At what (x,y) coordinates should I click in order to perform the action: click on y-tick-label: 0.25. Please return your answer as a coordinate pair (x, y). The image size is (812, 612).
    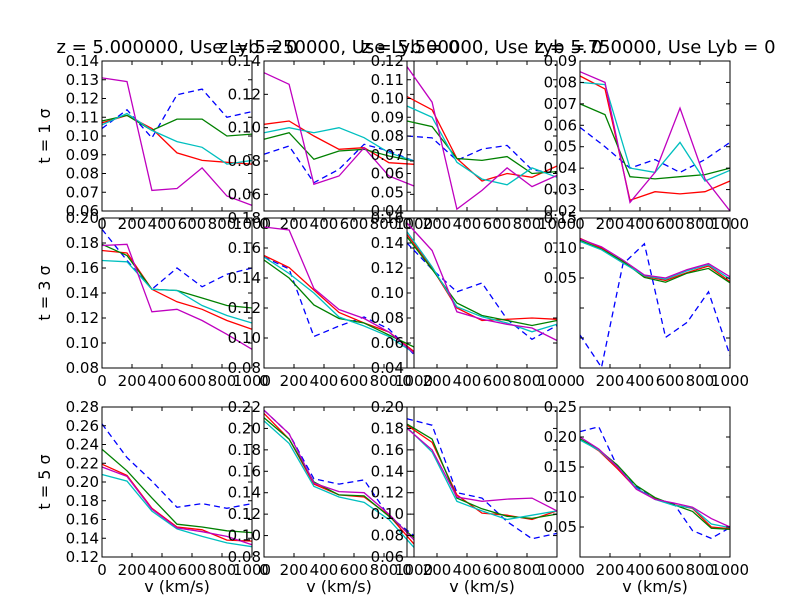
    Looking at the image, I should click on (560, 407).